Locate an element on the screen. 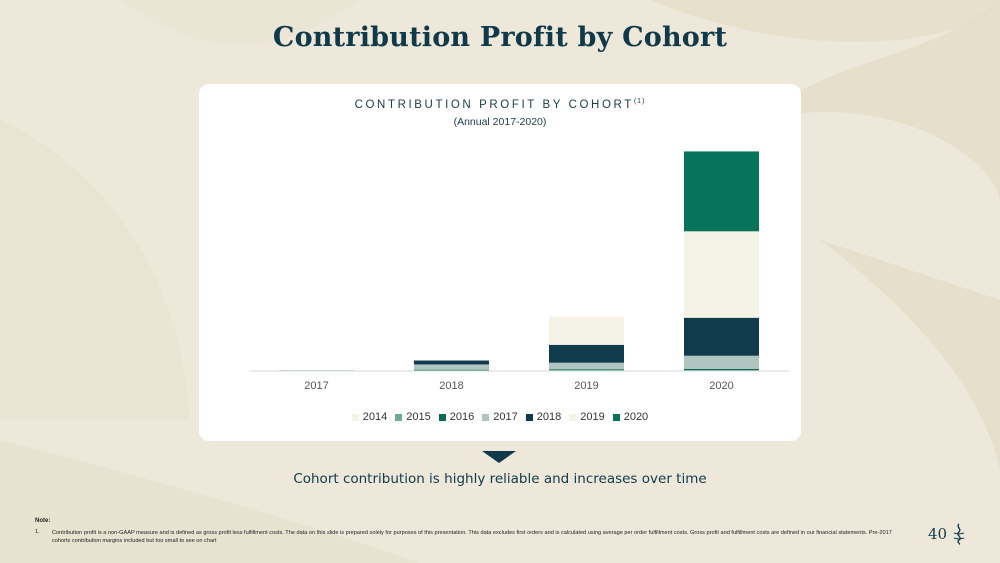 The width and height of the screenshot is (1000, 563). bar-segment-2020-cohort-2014 is located at coordinates (721, 371).